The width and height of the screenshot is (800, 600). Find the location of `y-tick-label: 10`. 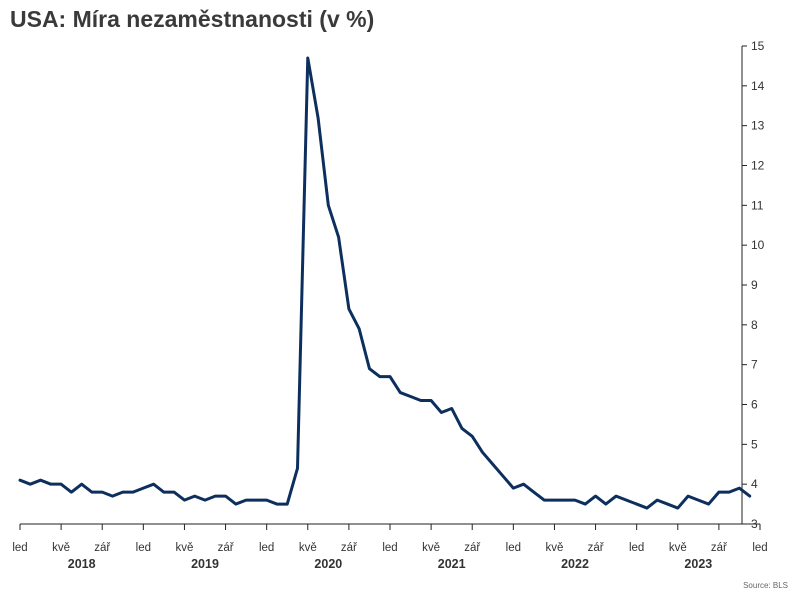

y-tick-label: 10 is located at coordinates (758, 245).